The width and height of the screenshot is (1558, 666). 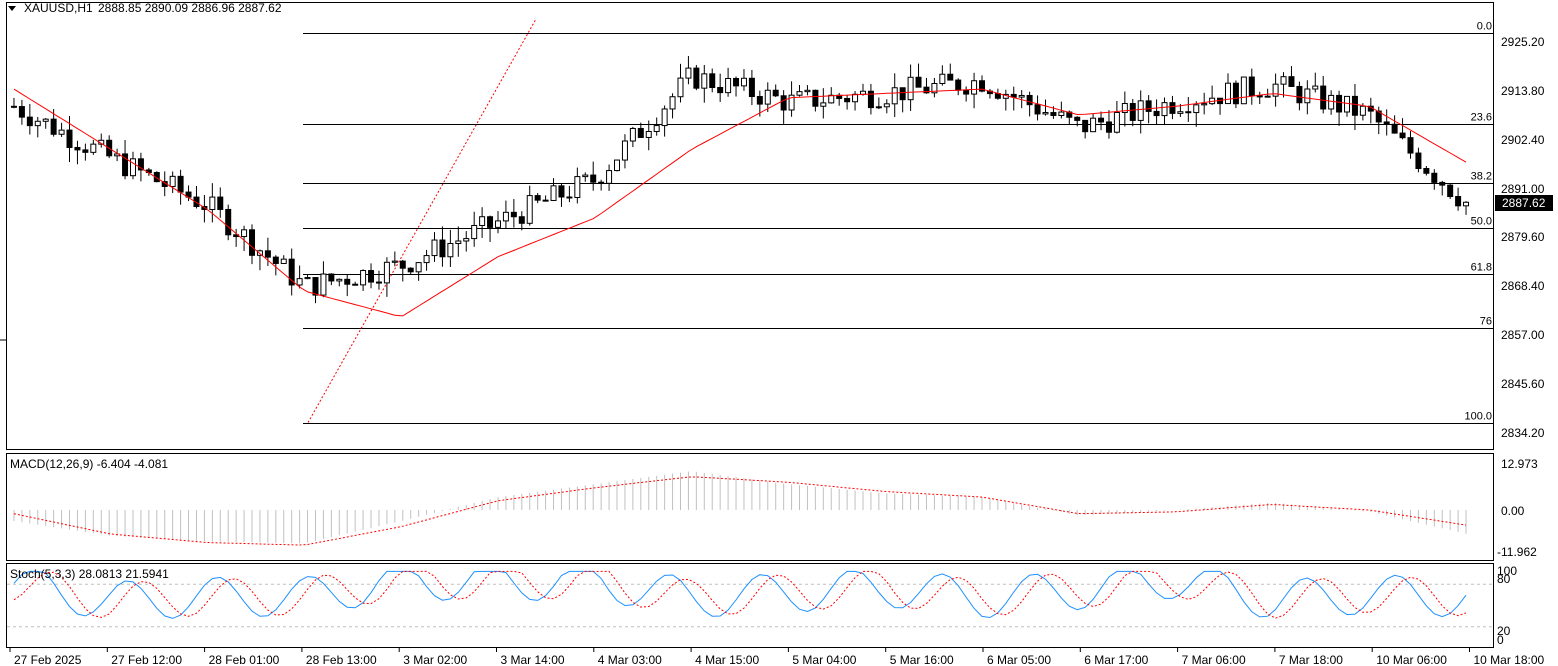 What do you see at coordinates (146, 659) in the screenshot?
I see `time-label: 27 Feb 12:00` at bounding box center [146, 659].